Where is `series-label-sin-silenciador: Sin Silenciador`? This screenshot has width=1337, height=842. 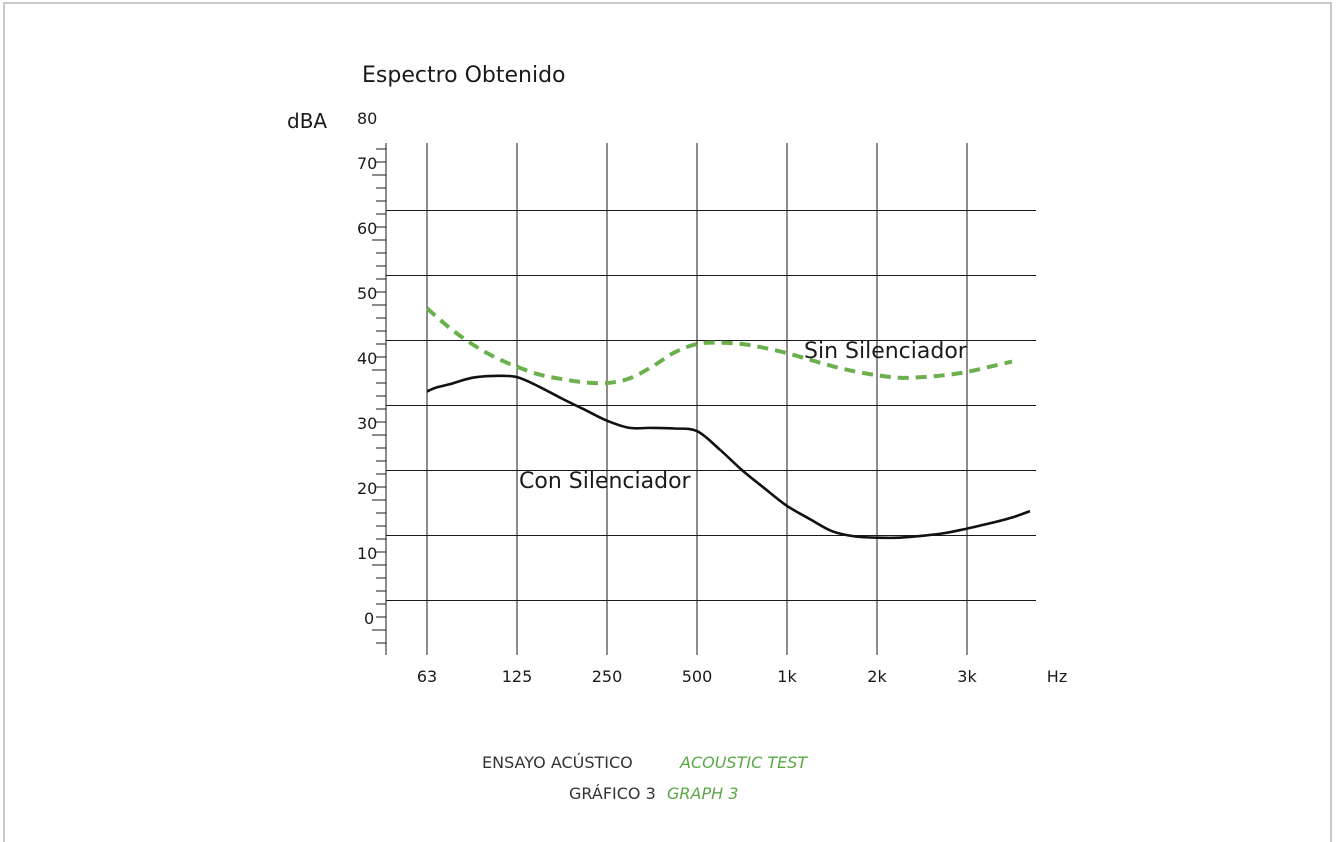
series-label-sin-silenciador: Sin Silenciador is located at coordinates (886, 351).